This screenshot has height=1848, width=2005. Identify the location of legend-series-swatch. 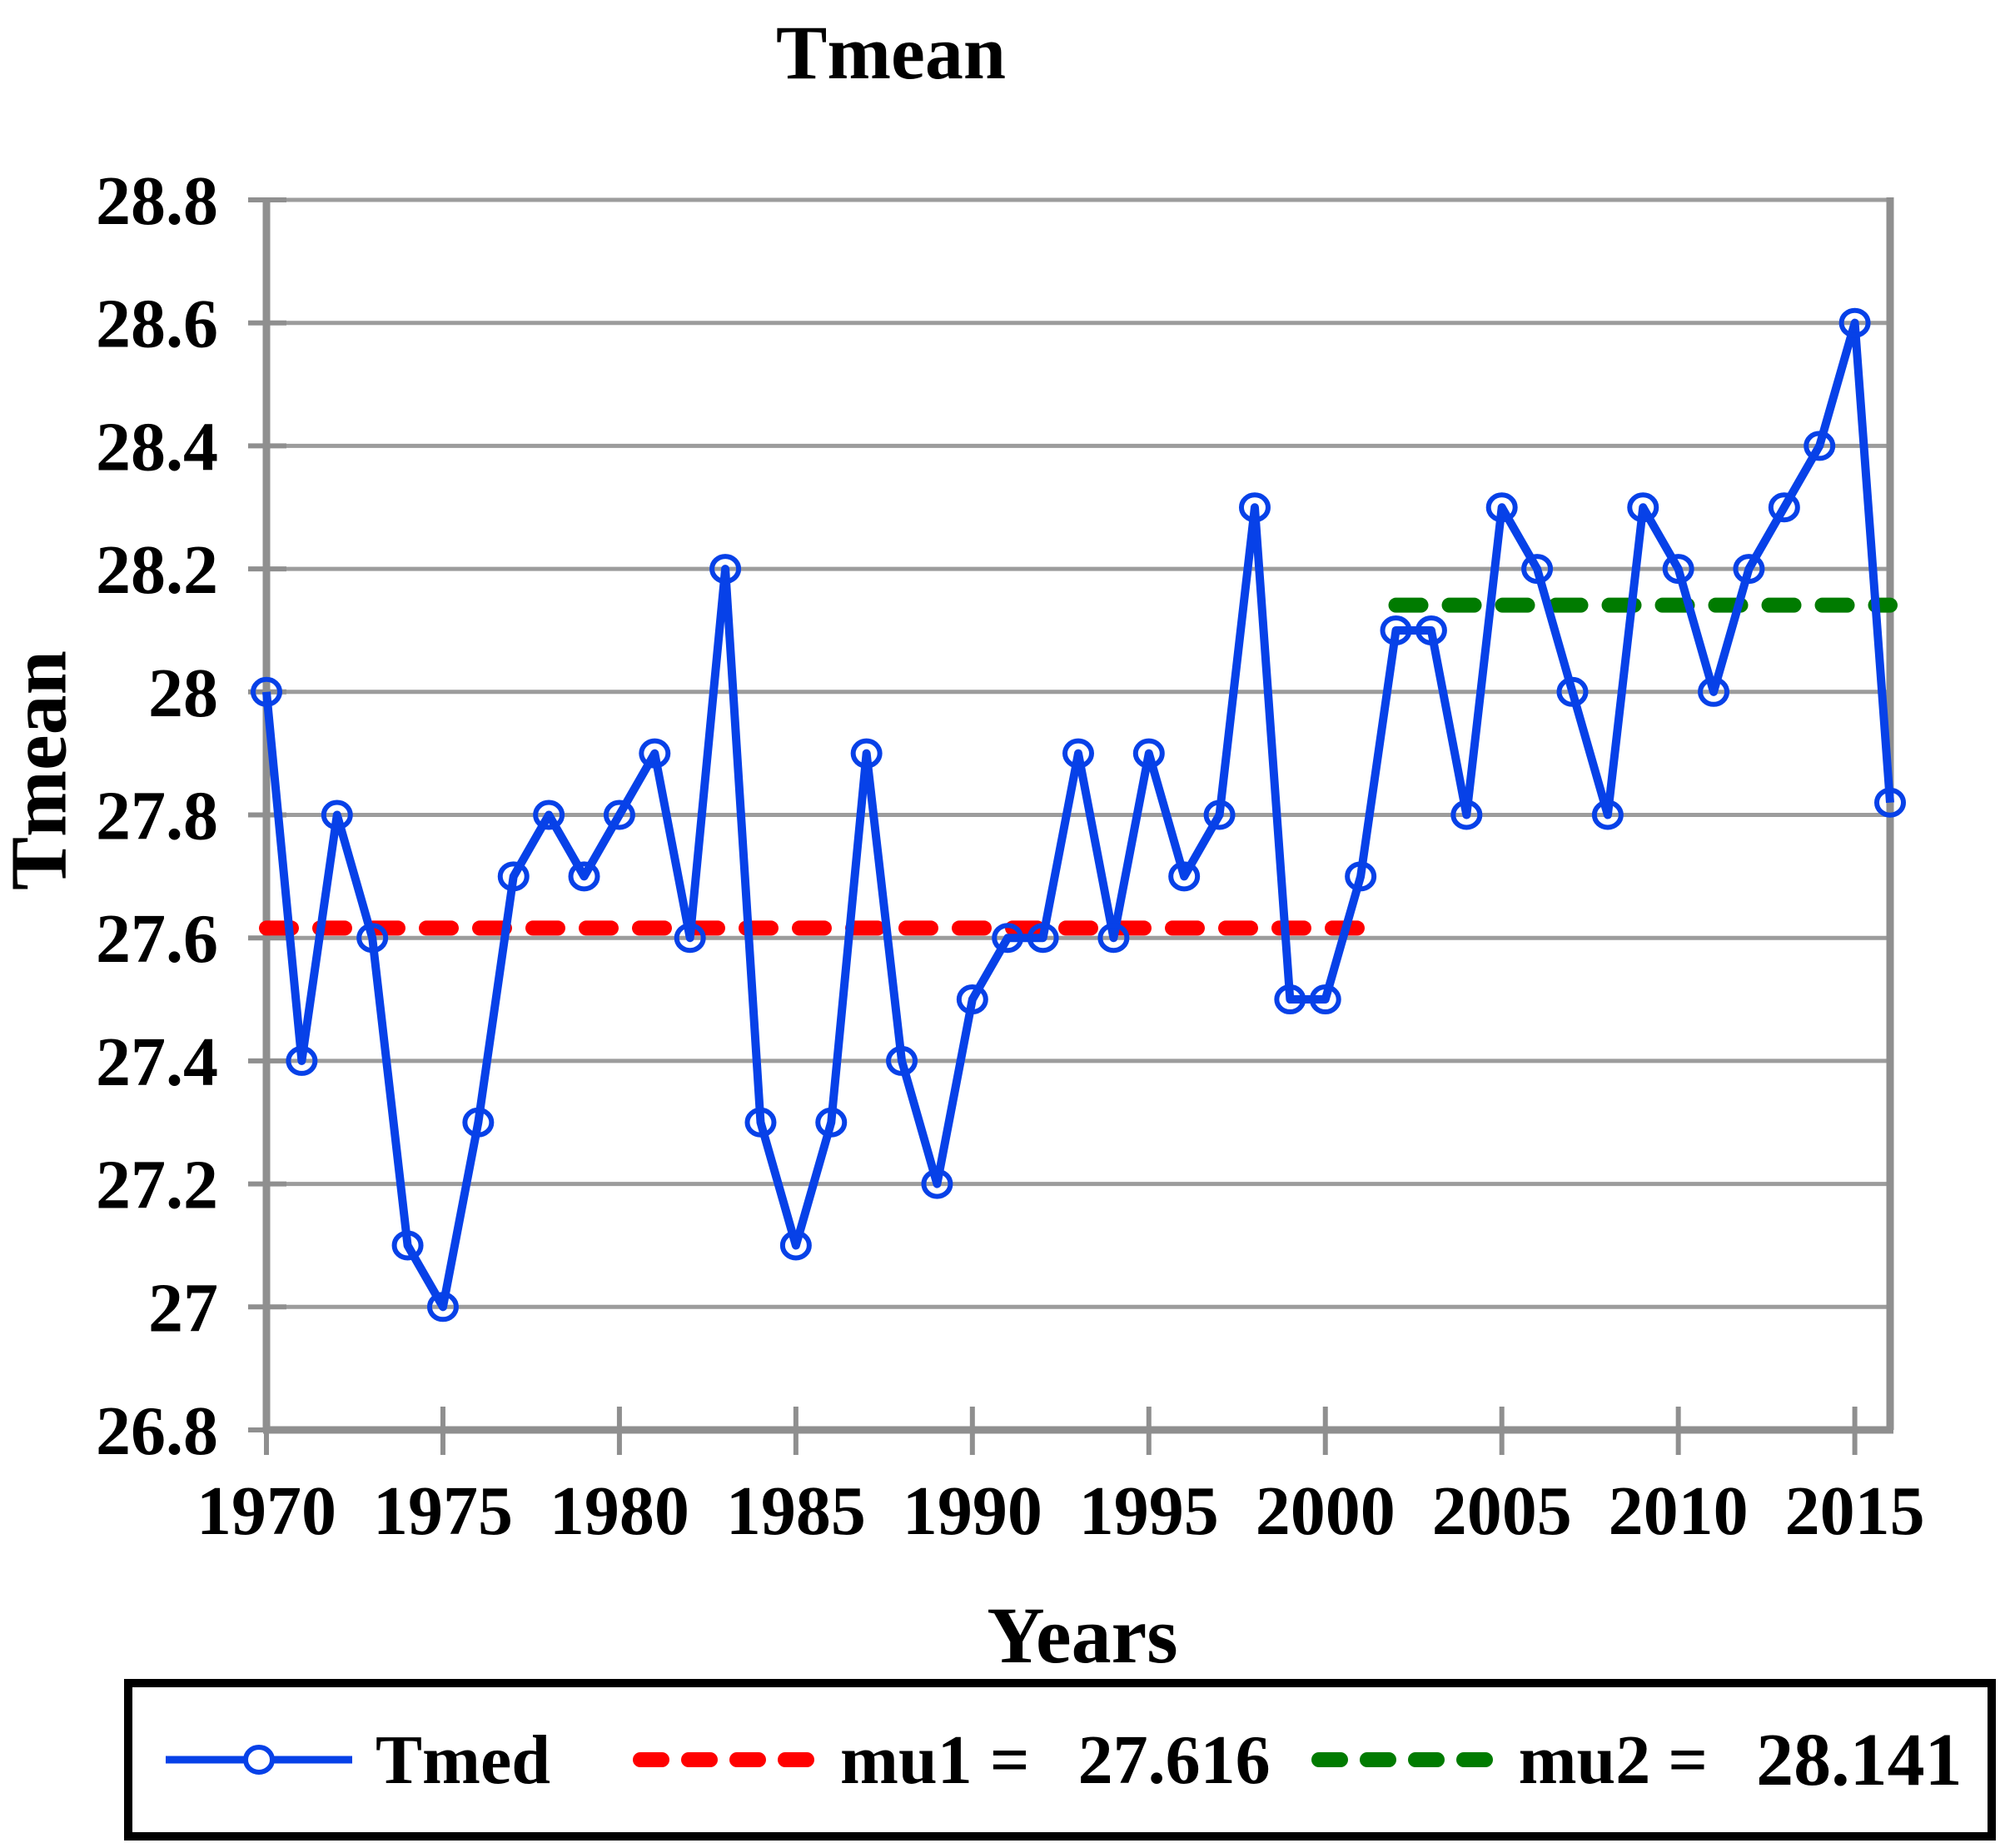
(259, 1760).